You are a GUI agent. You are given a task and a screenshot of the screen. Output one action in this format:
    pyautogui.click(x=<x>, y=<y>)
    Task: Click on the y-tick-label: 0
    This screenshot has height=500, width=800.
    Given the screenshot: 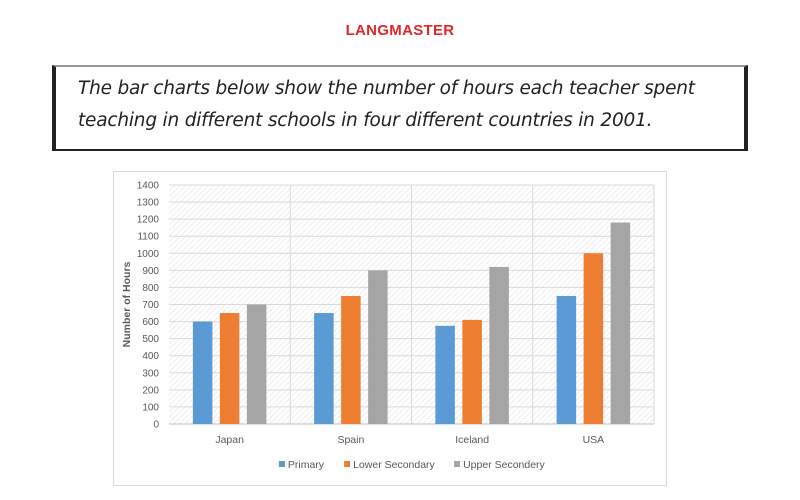 What is the action you would take?
    pyautogui.click(x=156, y=425)
    